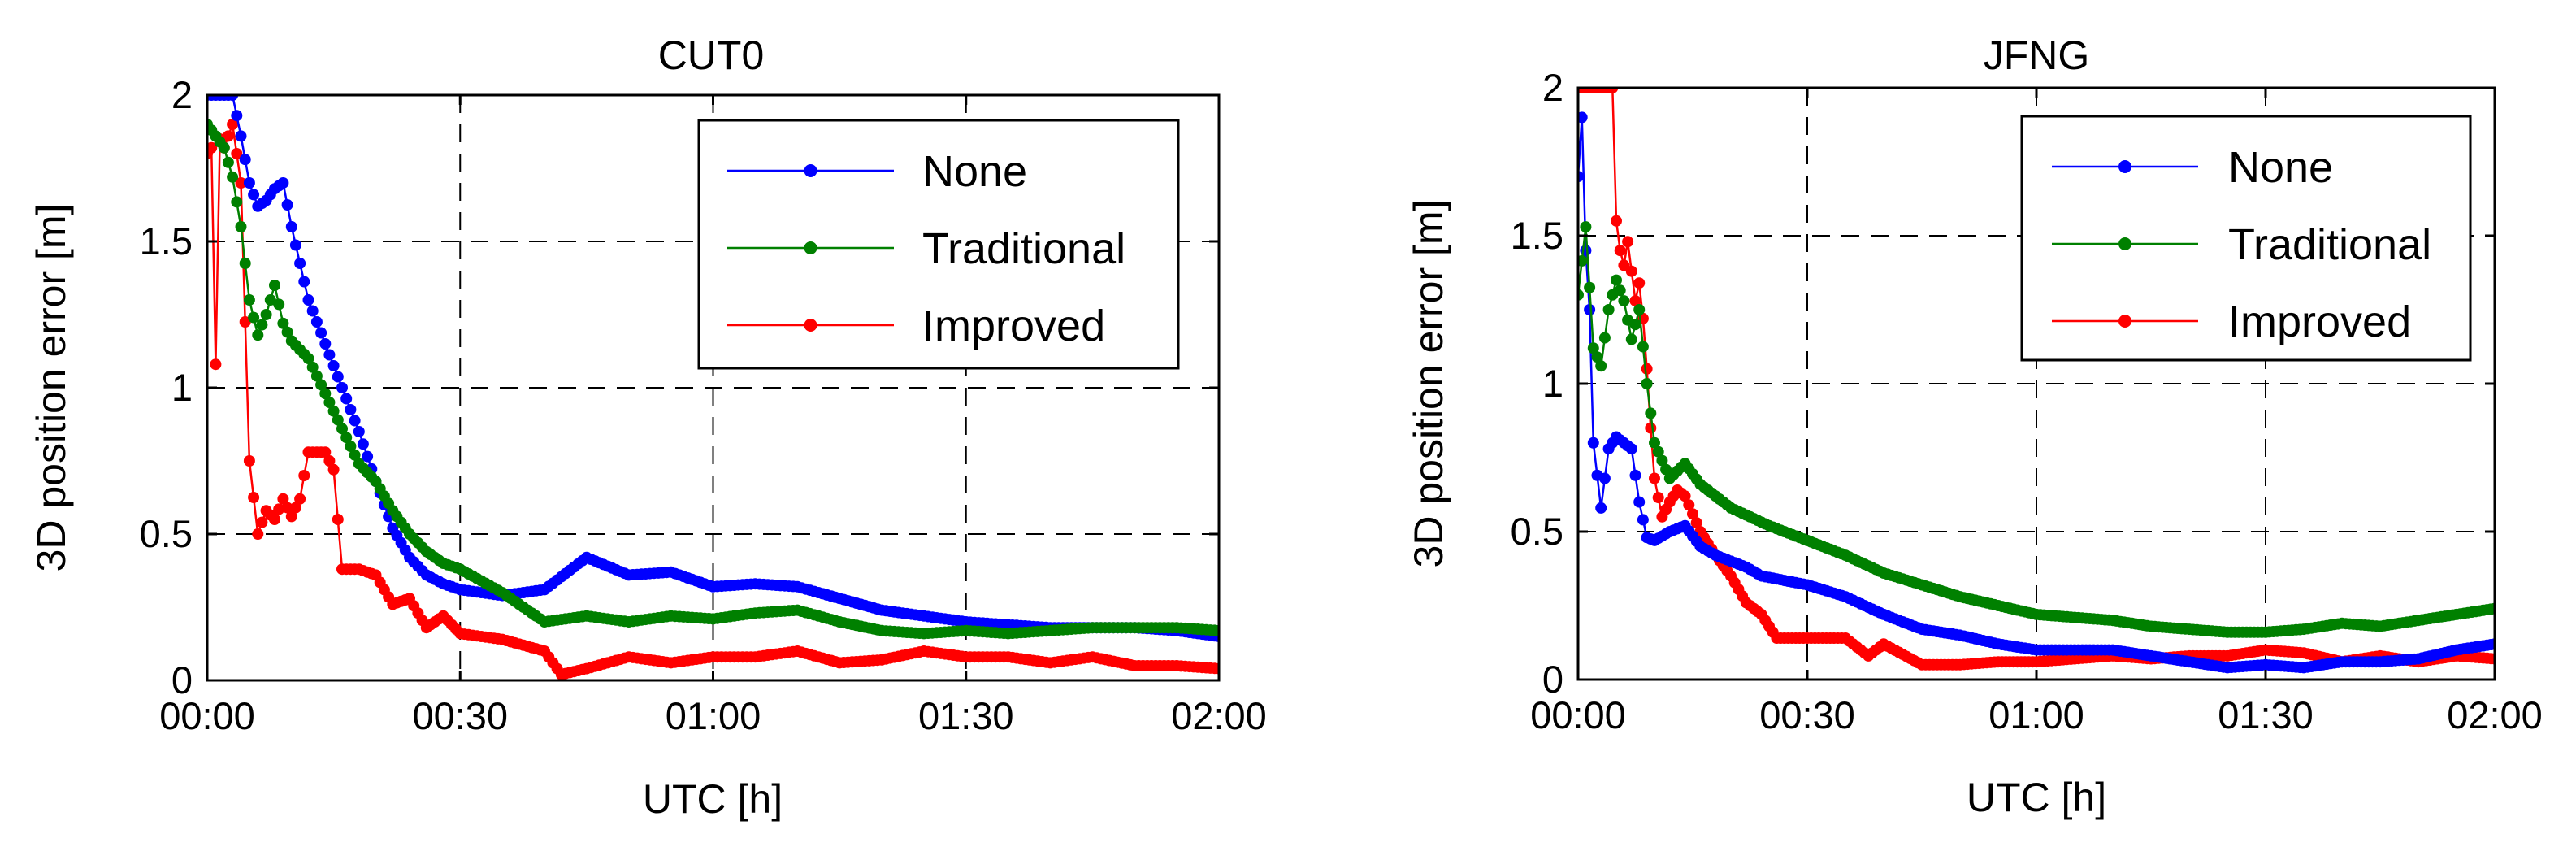  I want to click on legend-box, so click(2246, 238).